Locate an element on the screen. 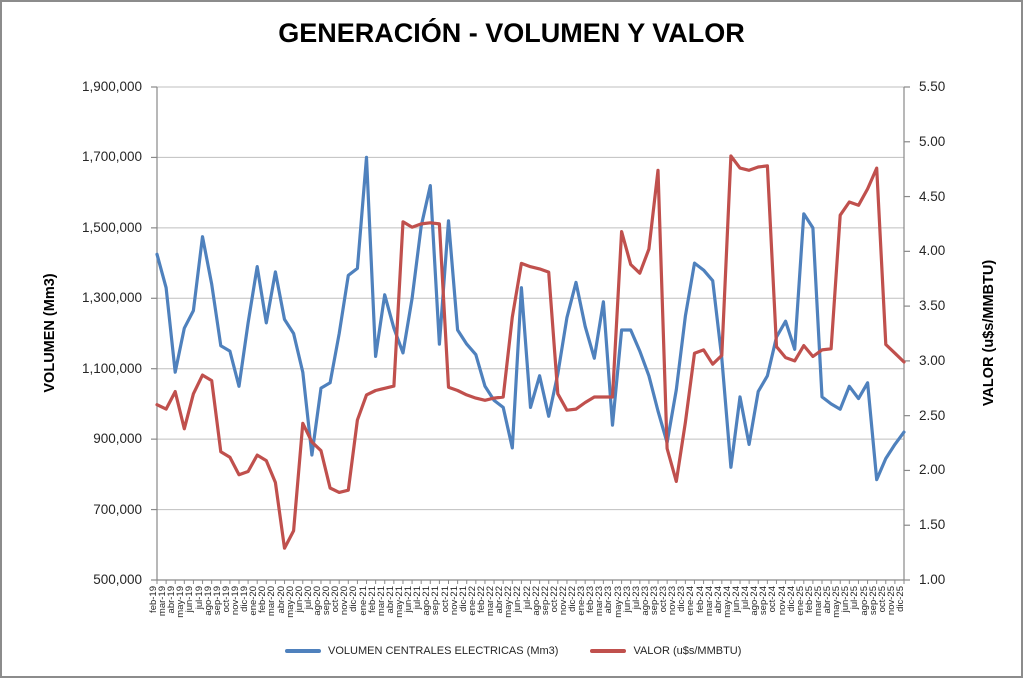 Image resolution: width=1023 pixels, height=678 pixels. left-axis-tick-label: 700,000 is located at coordinates (117, 509).